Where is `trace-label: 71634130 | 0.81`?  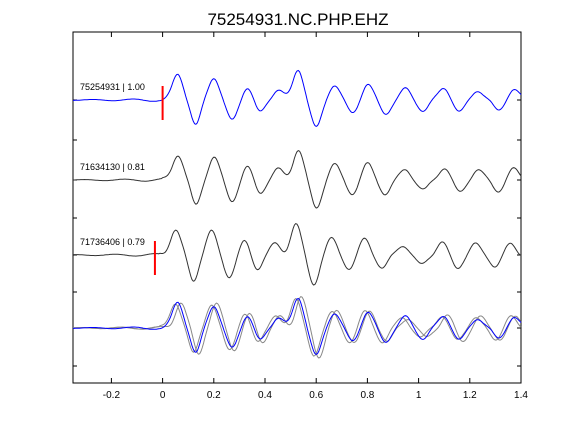
trace-label: 71634130 | 0.81 is located at coordinates (112, 167).